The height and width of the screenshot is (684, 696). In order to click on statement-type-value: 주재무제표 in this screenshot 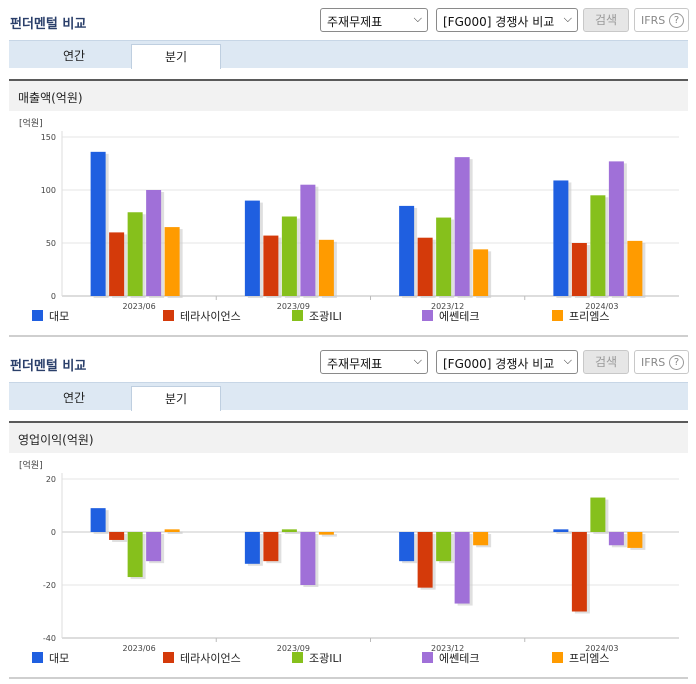, I will do `click(355, 22)`.